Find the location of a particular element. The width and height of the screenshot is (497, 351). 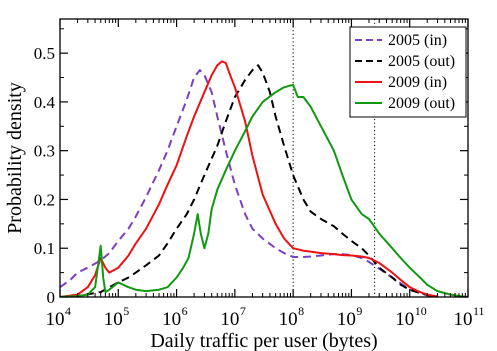

legend-label-4: 2009 (out) is located at coordinates (421, 103).